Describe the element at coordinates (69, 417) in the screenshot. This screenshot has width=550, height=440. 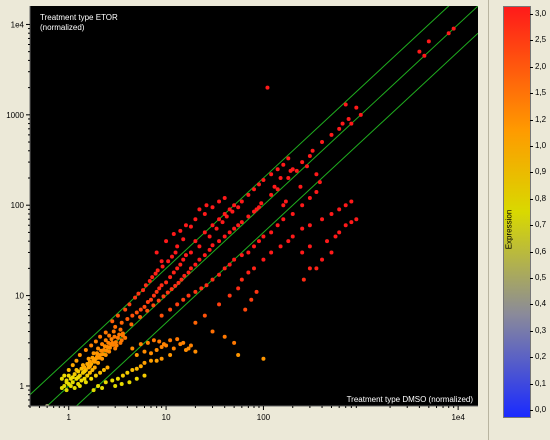
I see `x-tick-label: 1` at that location.